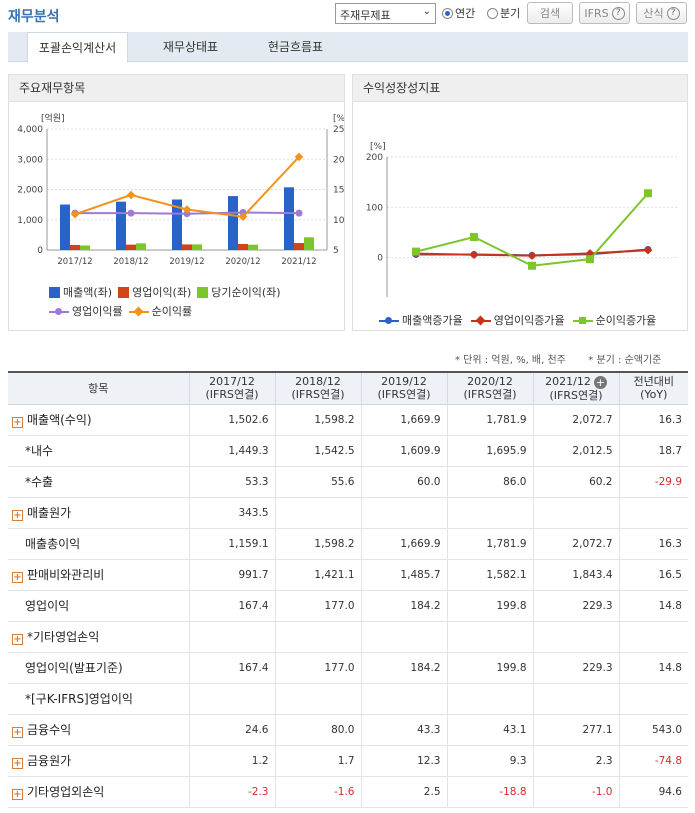  Describe the element at coordinates (338, 191) in the screenshot. I see `y-tick-label-right: 15` at that location.